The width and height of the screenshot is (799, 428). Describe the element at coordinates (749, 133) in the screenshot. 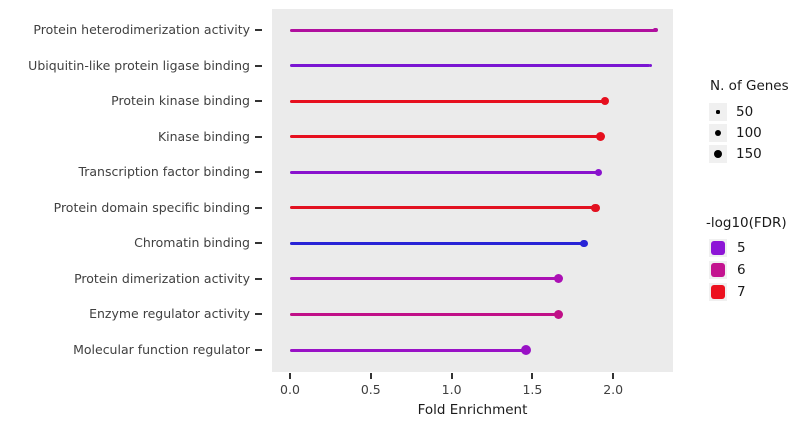

I see `size-legend-label: 100` at that location.